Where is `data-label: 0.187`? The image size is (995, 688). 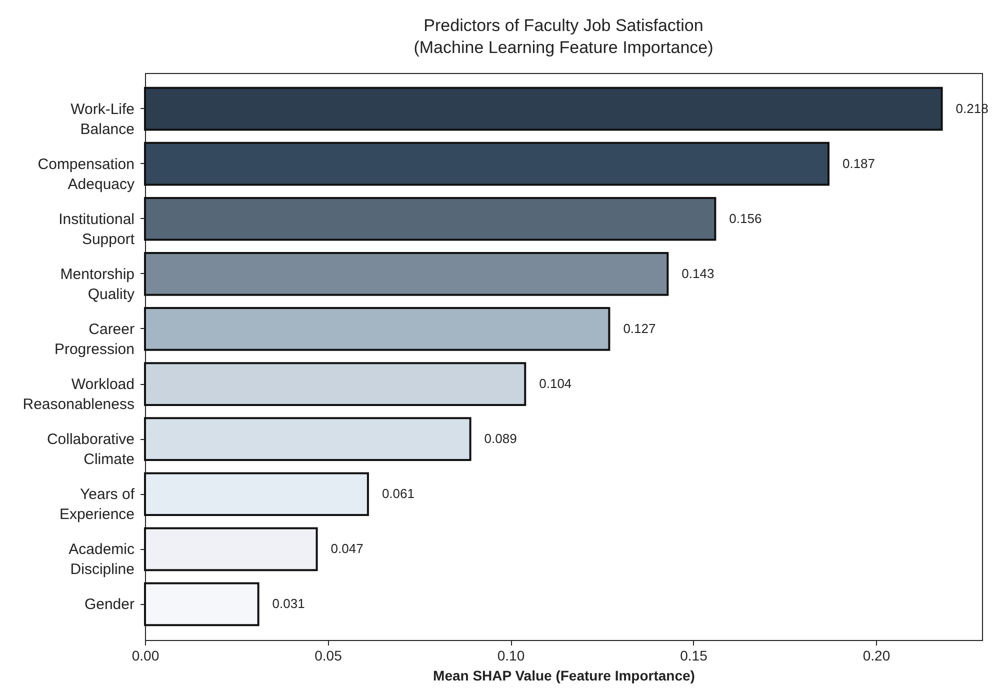 data-label: 0.187 is located at coordinates (859, 163).